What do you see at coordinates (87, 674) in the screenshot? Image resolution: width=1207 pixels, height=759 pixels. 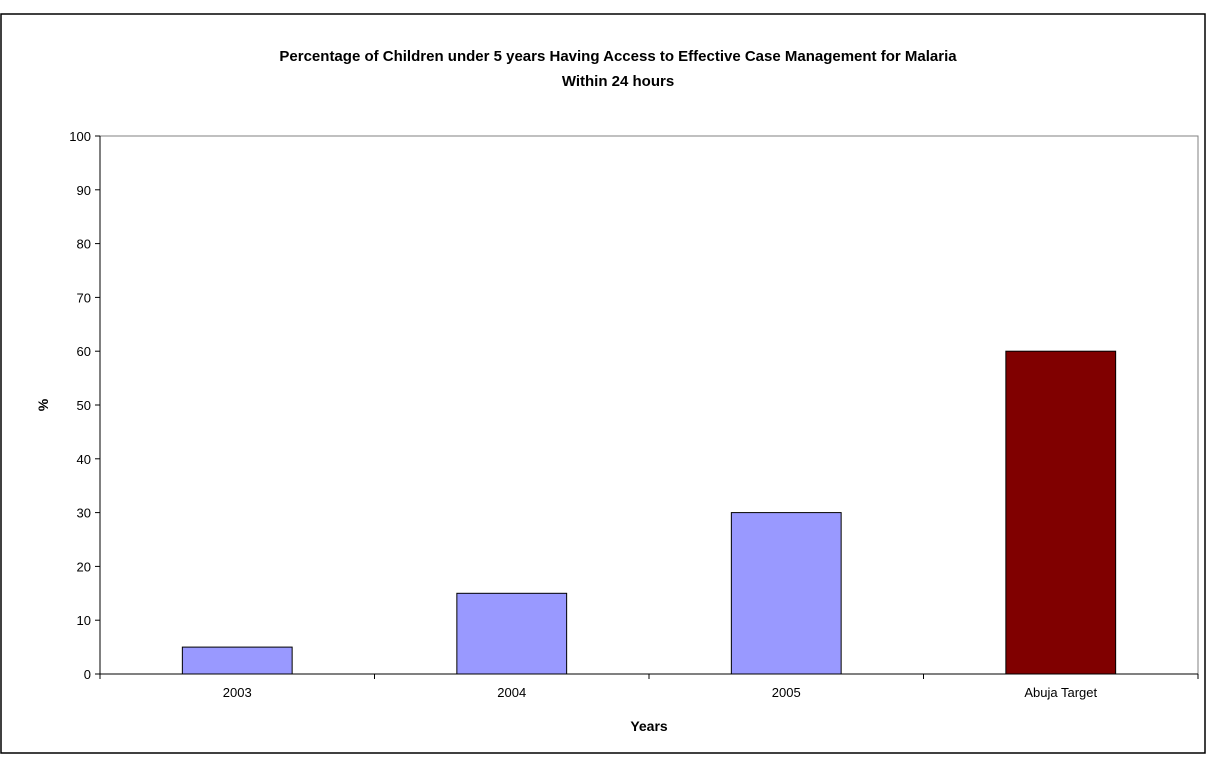 I see `y-tick-label: 0` at bounding box center [87, 674].